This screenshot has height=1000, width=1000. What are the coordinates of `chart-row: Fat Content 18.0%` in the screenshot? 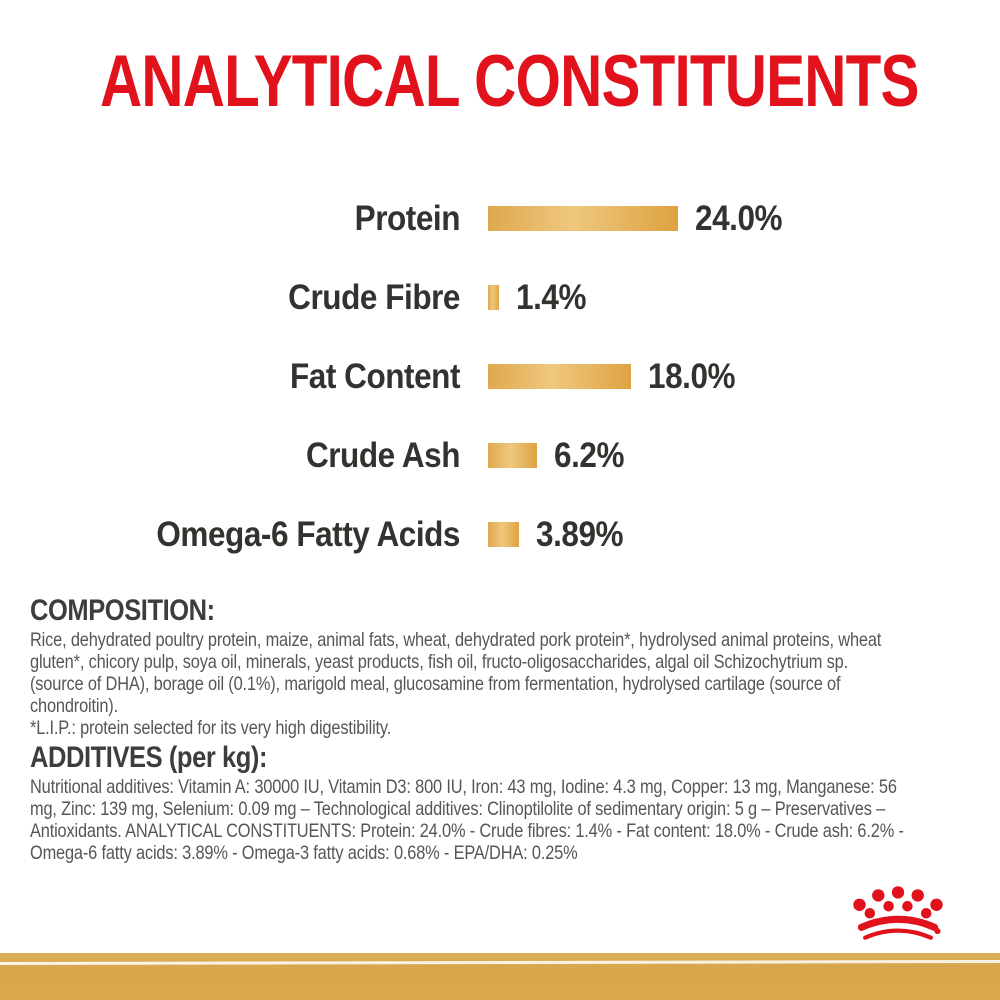 It's located at (500, 376).